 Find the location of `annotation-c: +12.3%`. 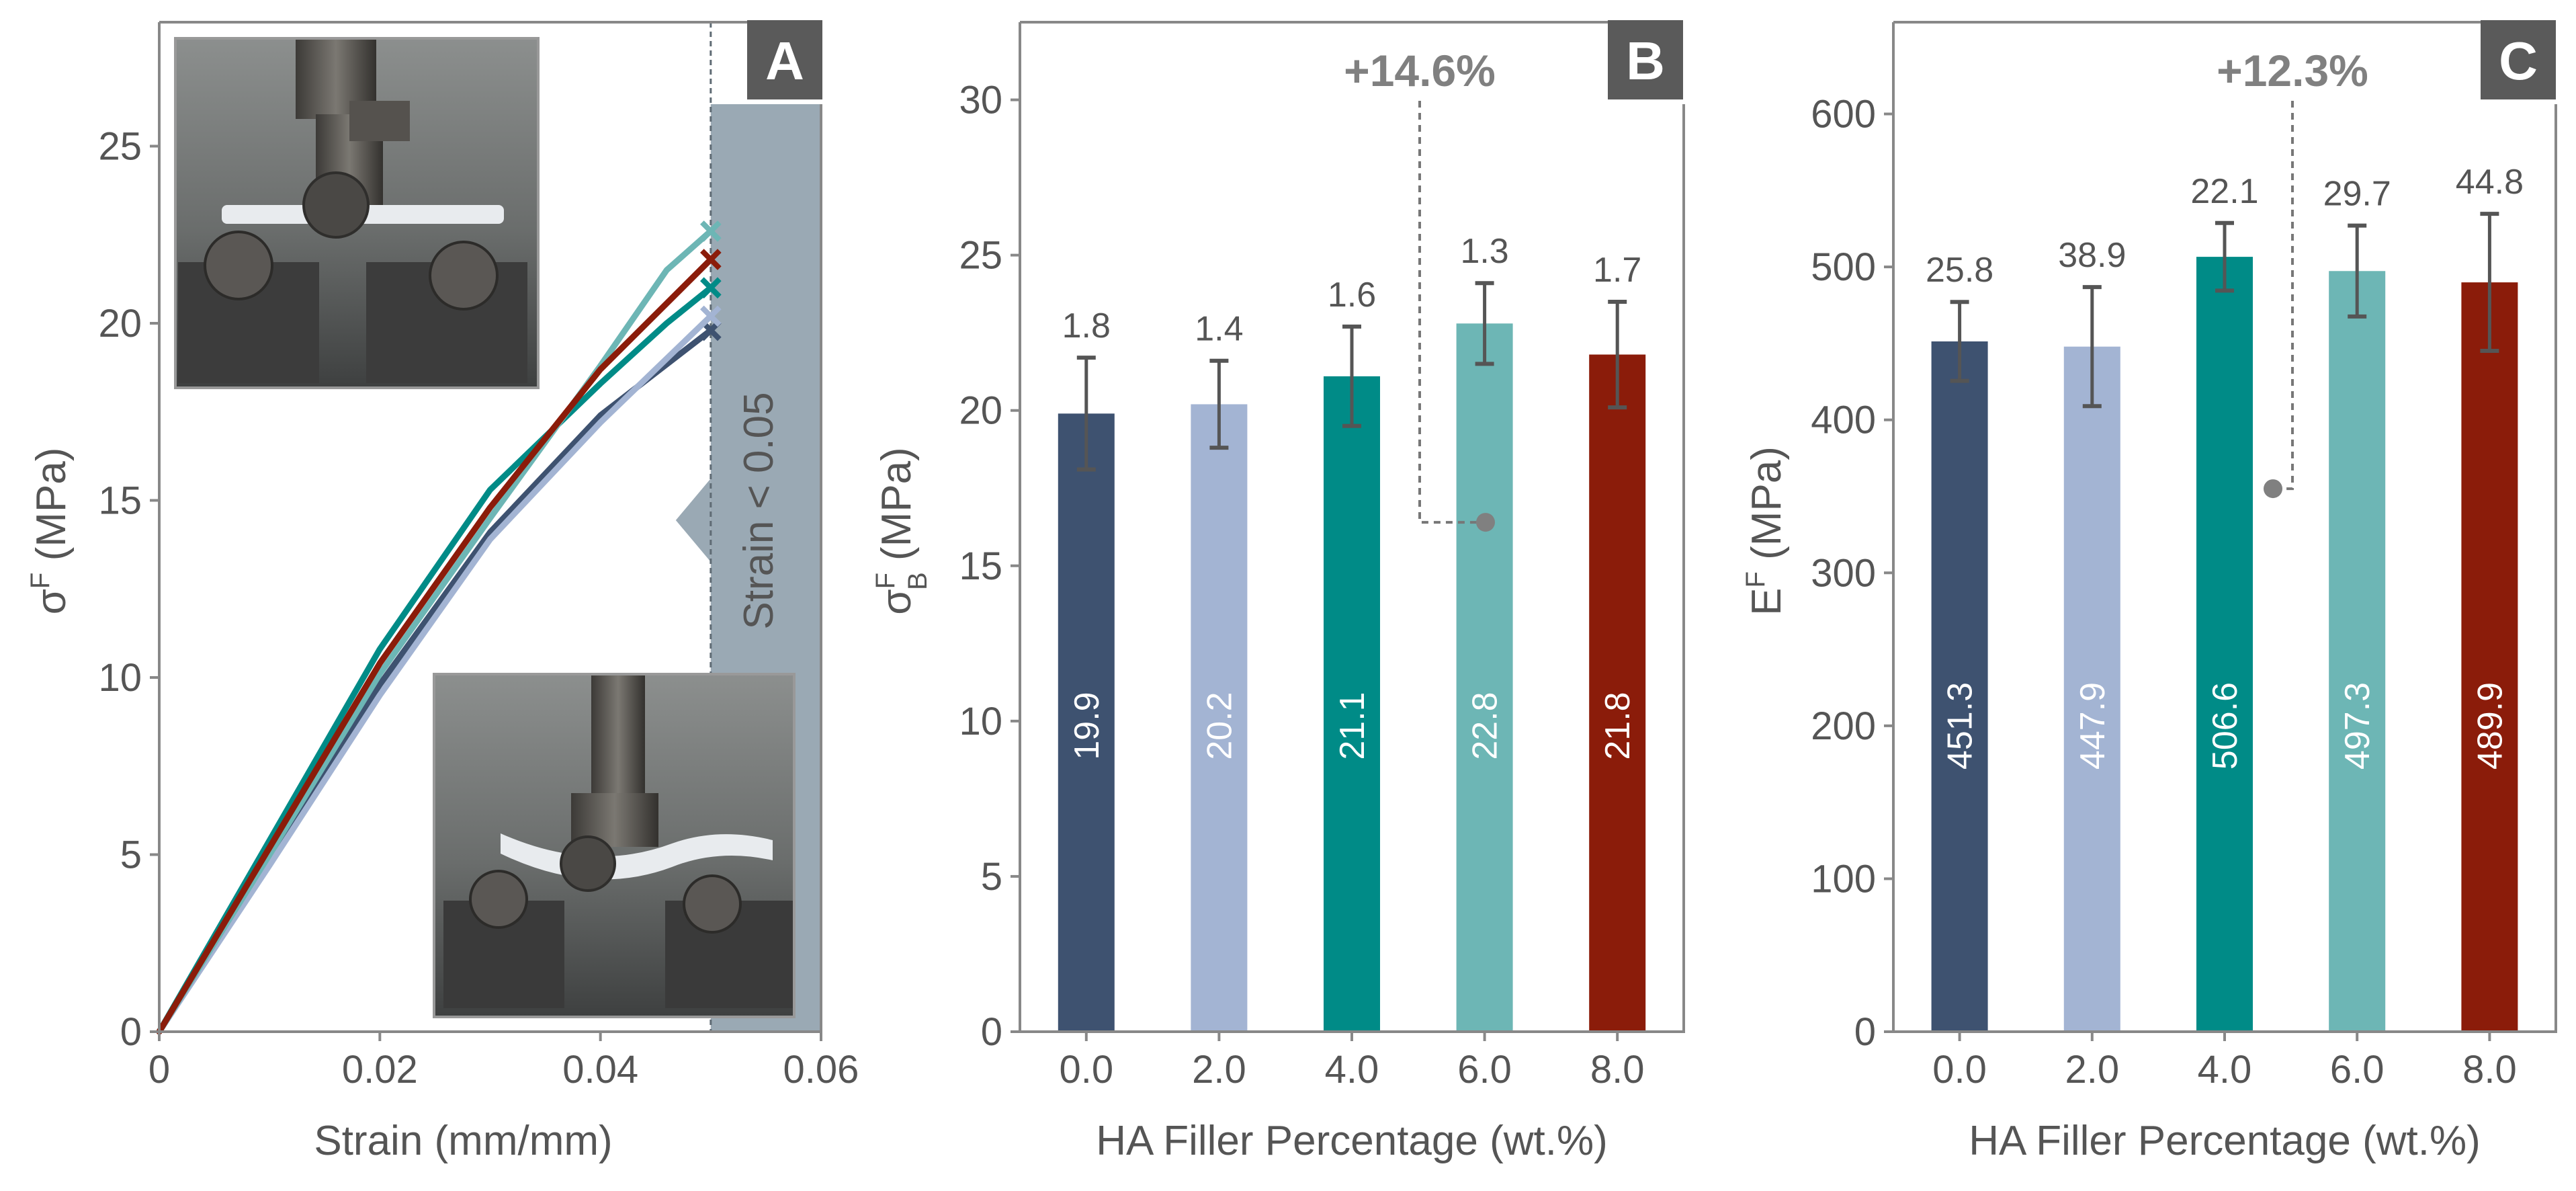

annotation-c: +12.3% is located at coordinates (2292, 71).